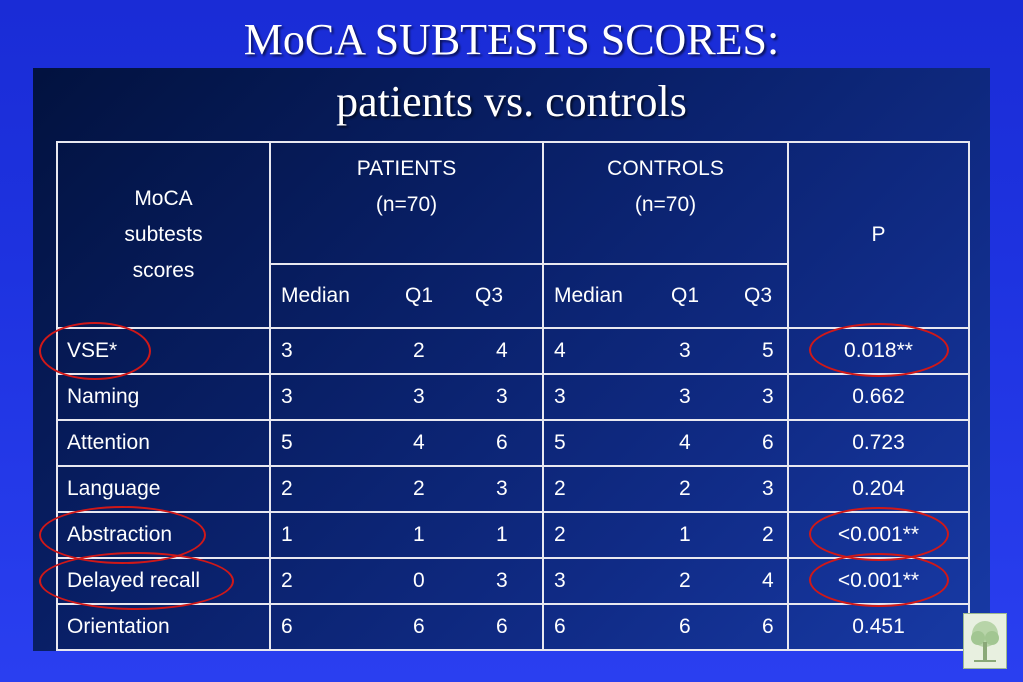 Image resolution: width=1023 pixels, height=682 pixels. What do you see at coordinates (419, 580) in the screenshot?
I see `patients-q1-value: 0` at bounding box center [419, 580].